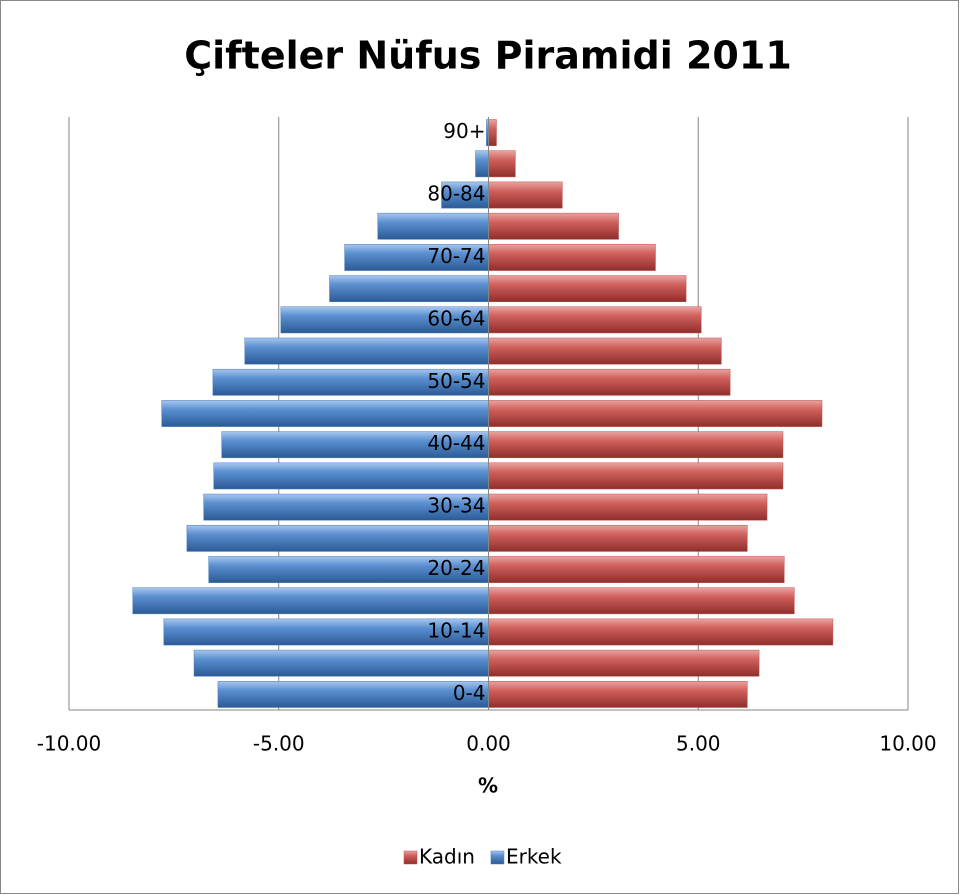 This screenshot has width=960, height=895. I want to click on y-tick-label: 70-74, so click(456, 256).